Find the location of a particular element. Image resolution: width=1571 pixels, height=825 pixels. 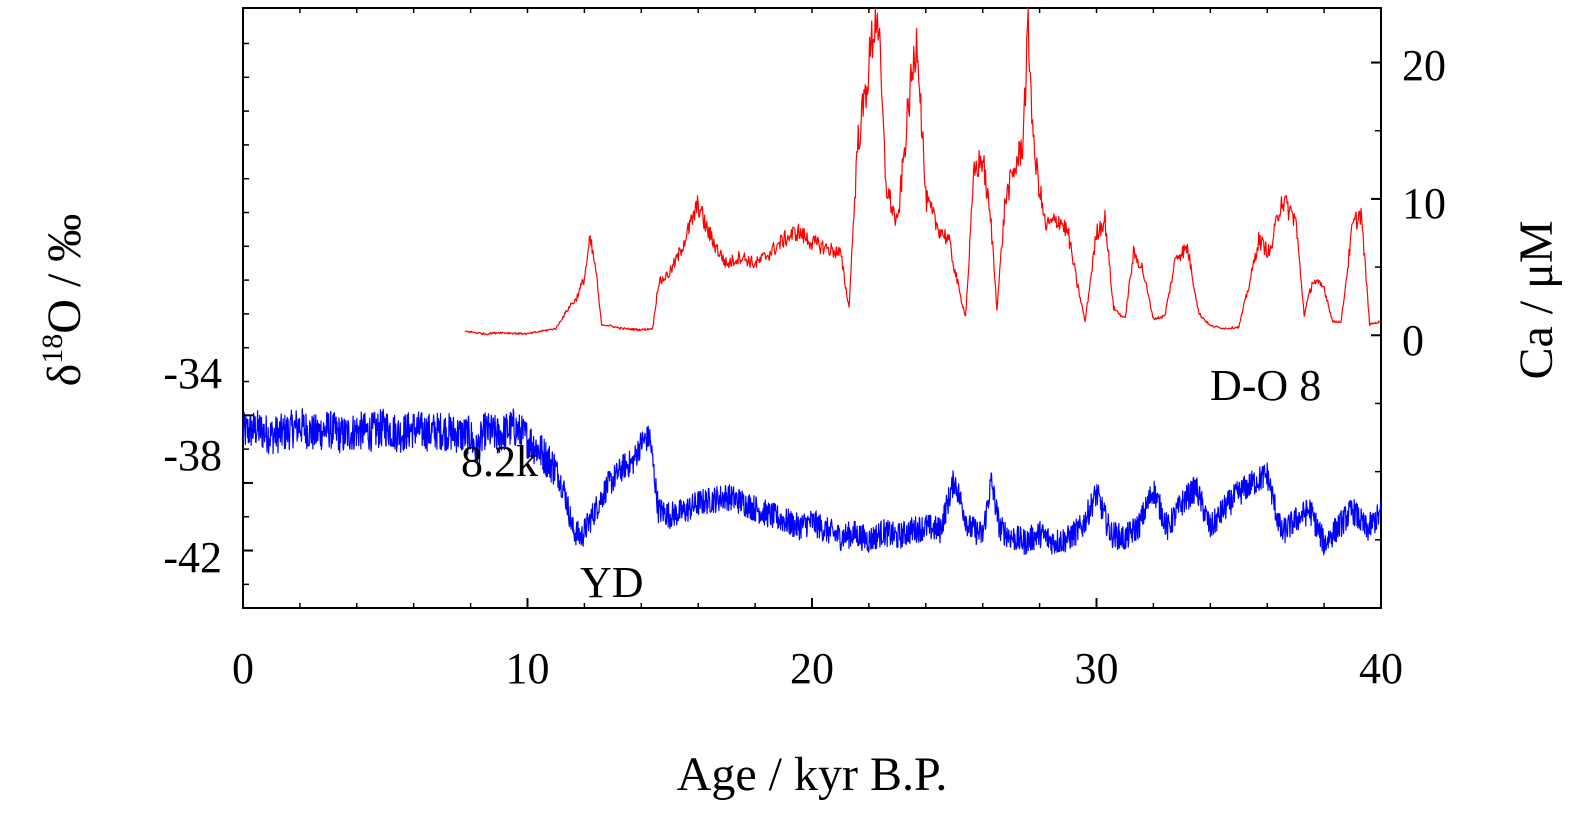

series-line-d18o is located at coordinates (812, 482).